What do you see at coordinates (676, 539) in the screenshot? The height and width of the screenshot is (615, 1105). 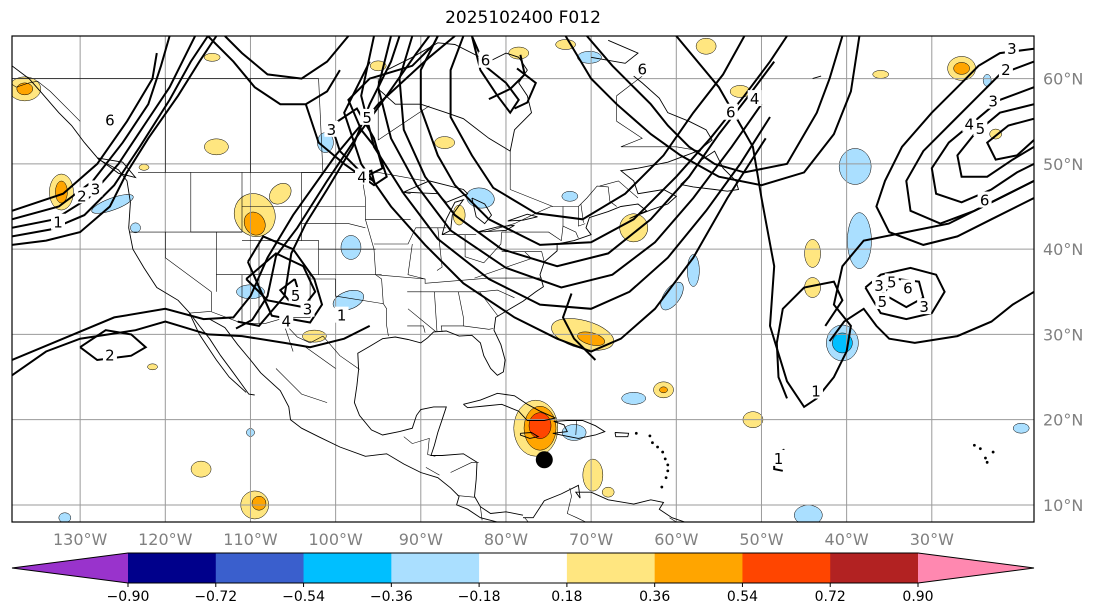 I see `lon-tick-label: 60°W` at bounding box center [676, 539].